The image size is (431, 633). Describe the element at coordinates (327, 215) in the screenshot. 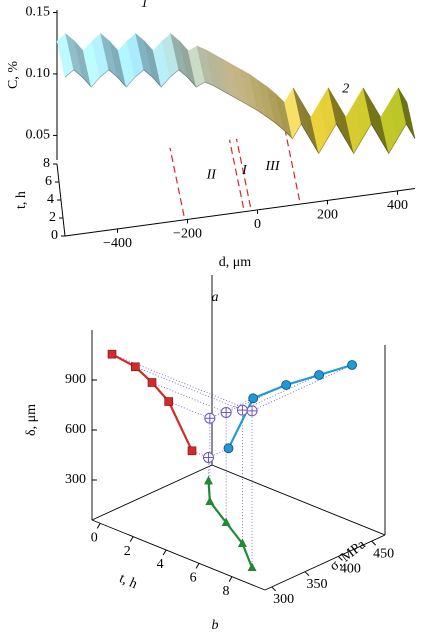

I see `d-tick-label: 200` at that location.